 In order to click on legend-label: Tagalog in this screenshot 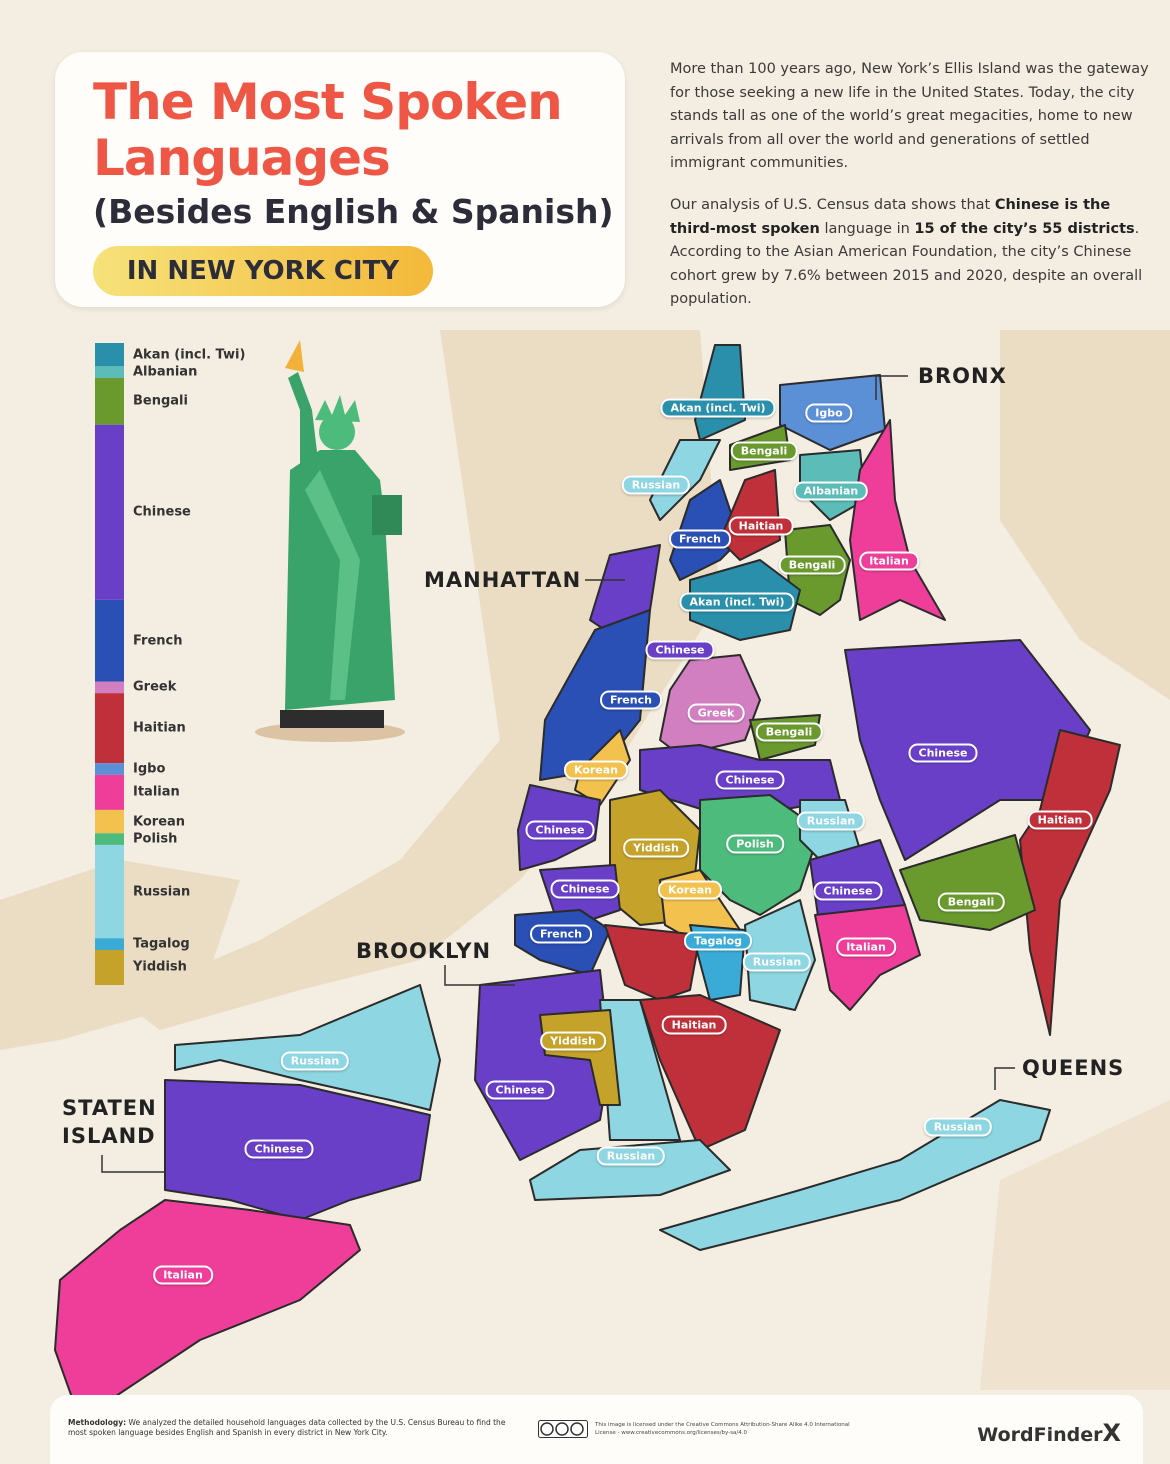, I will do `click(161, 944)`.